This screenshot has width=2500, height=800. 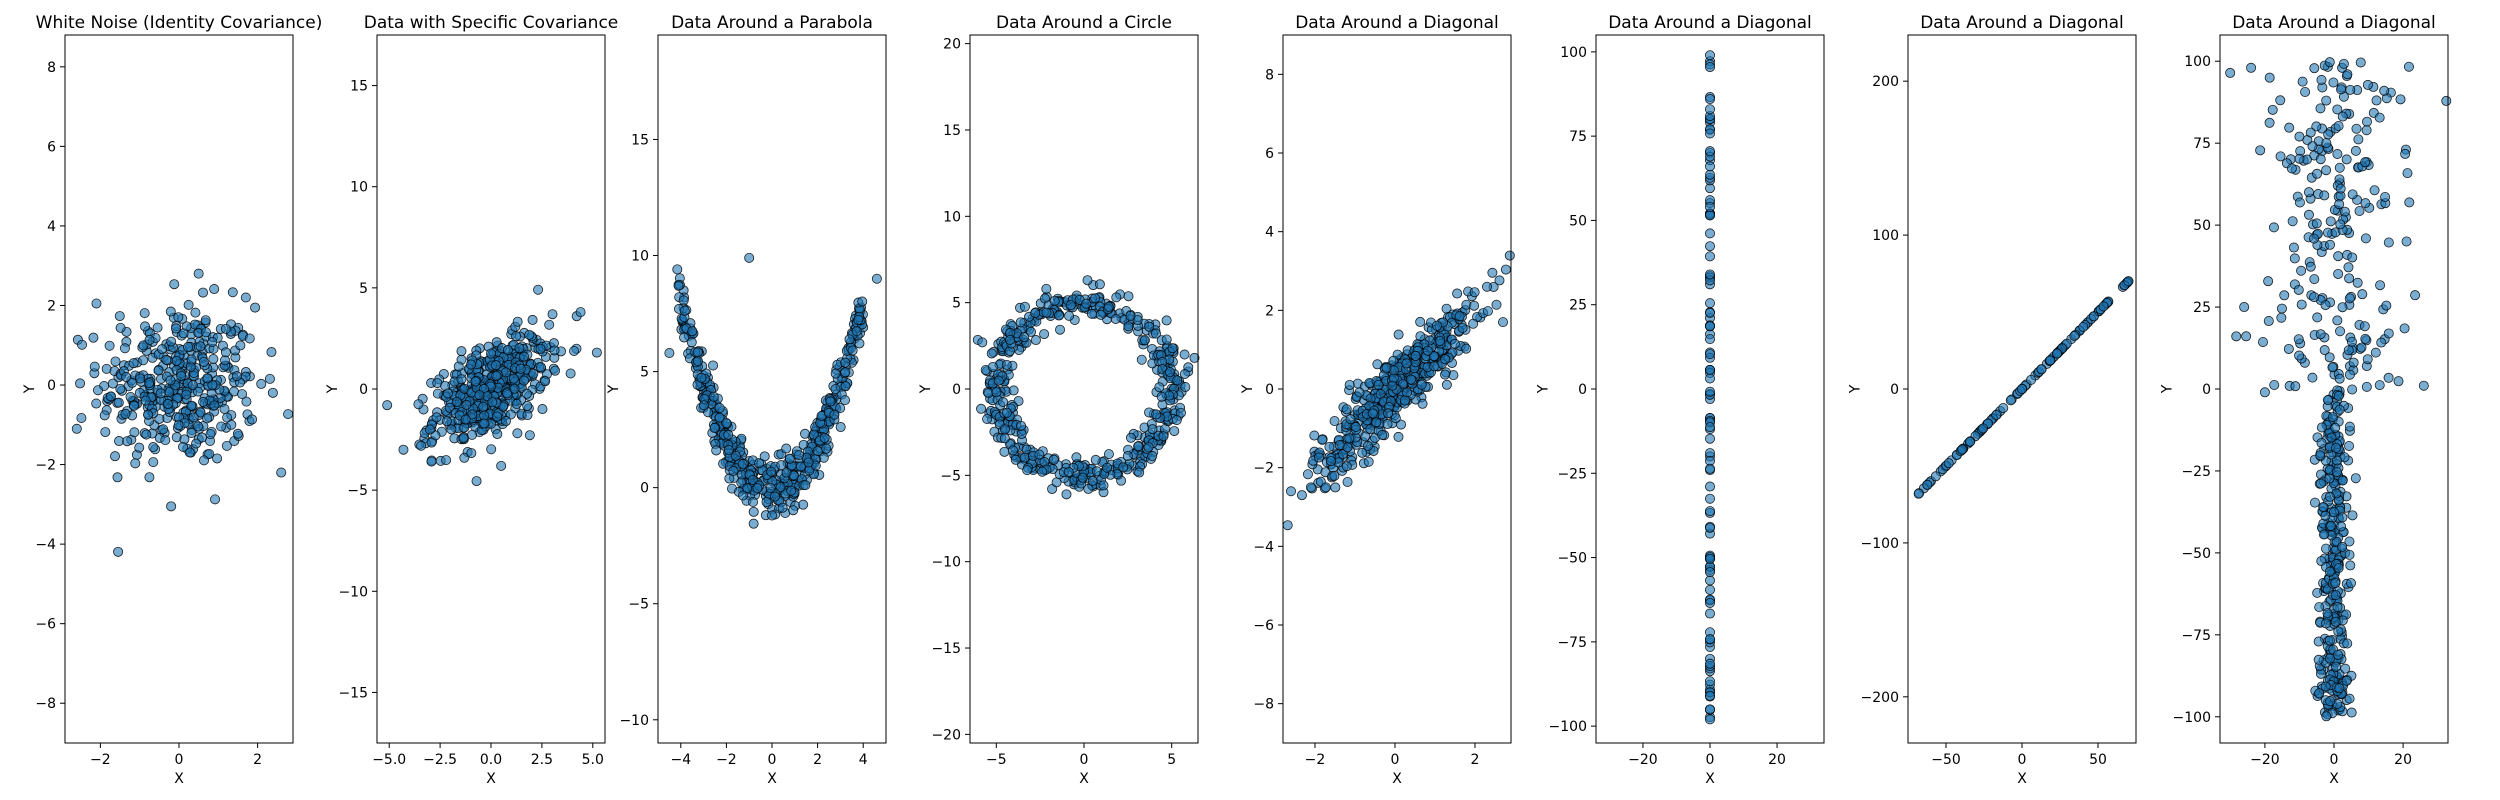 What do you see at coordinates (2334, 23) in the screenshot?
I see `chart-title: Data Around a Diagonal` at bounding box center [2334, 23].